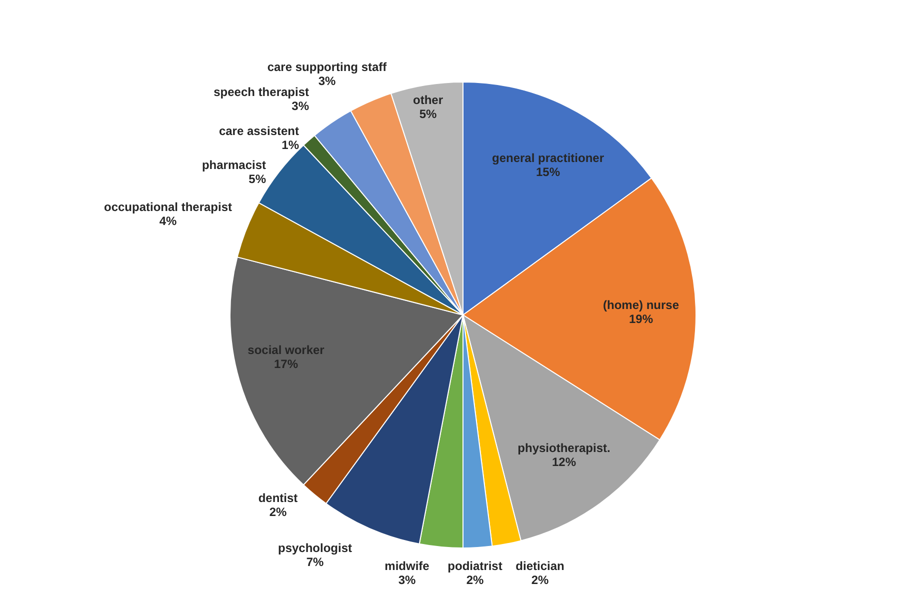  Describe the element at coordinates (168, 207) in the screenshot. I see `slice-label: occupational therapist` at that location.